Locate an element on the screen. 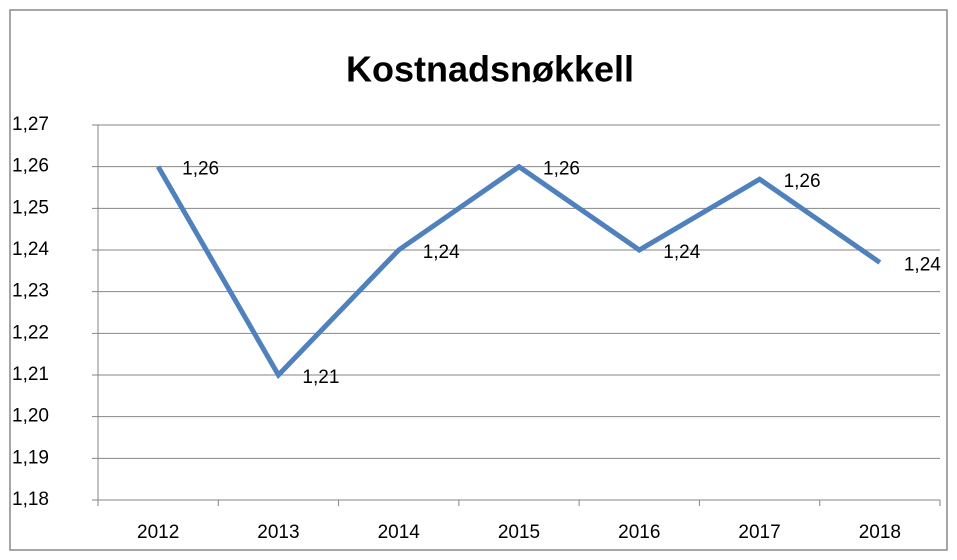  y-tick-label: 1,22 is located at coordinates (30, 332).